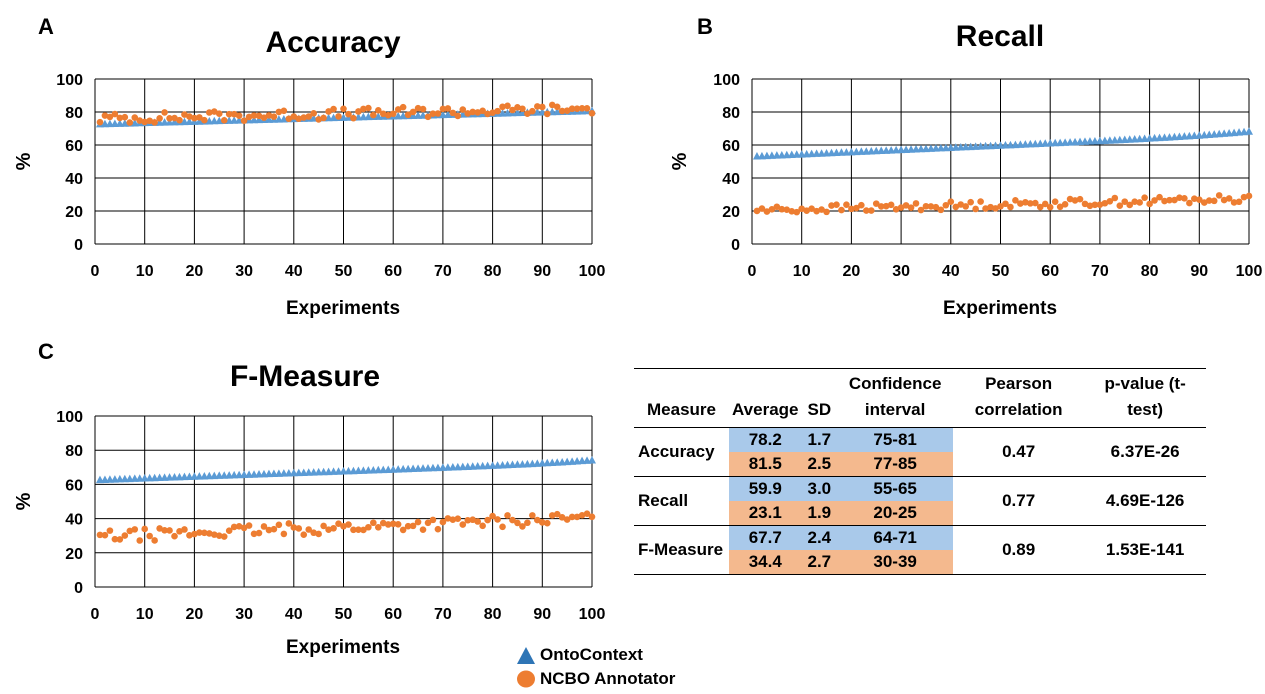  Describe the element at coordinates (1100, 271) in the screenshot. I see `x-tick-label: 70` at that location.